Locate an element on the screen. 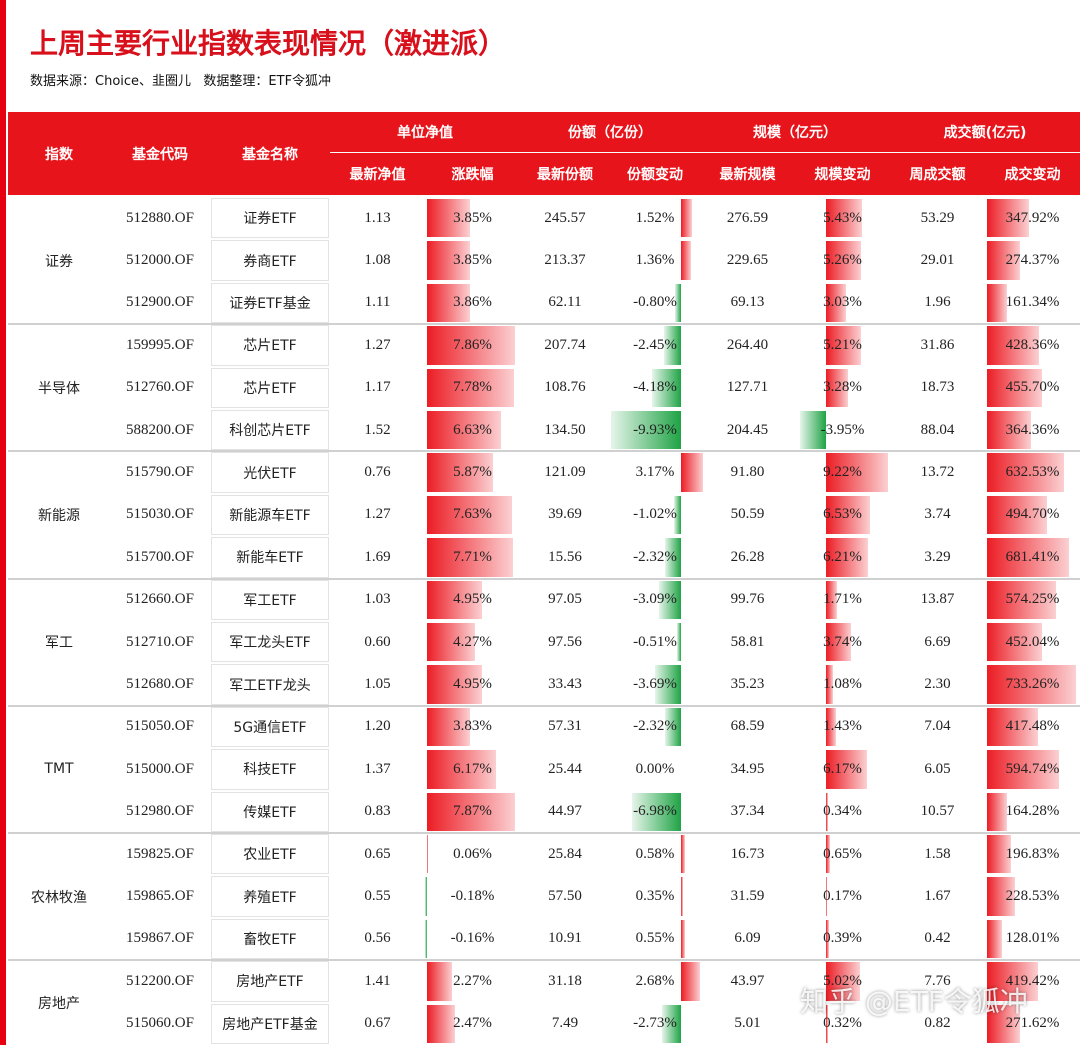  table-cell: 3.83% is located at coordinates (472, 726).